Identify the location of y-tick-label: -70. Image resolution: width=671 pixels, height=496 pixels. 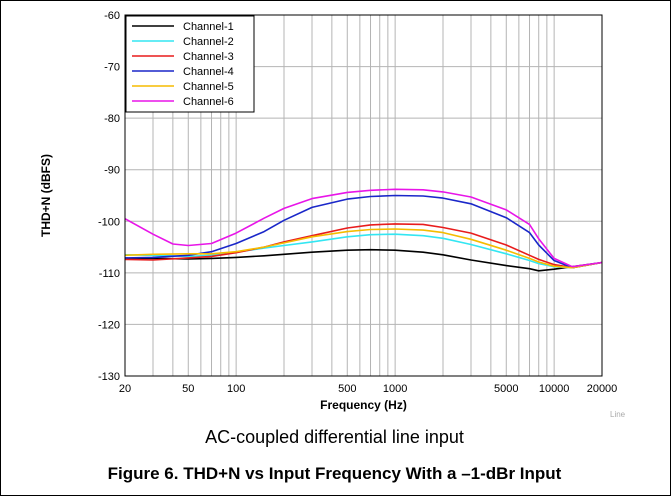
(112, 68).